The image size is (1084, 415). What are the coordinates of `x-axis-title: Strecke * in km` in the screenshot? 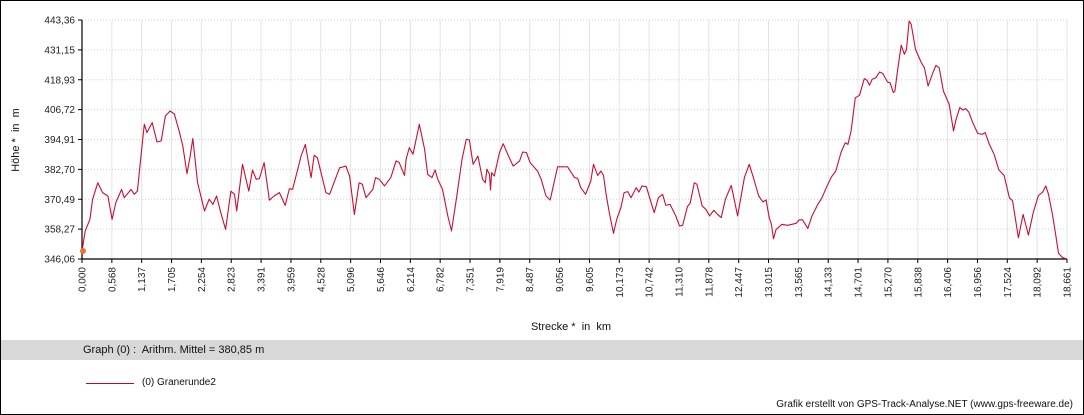 It's located at (571, 327).